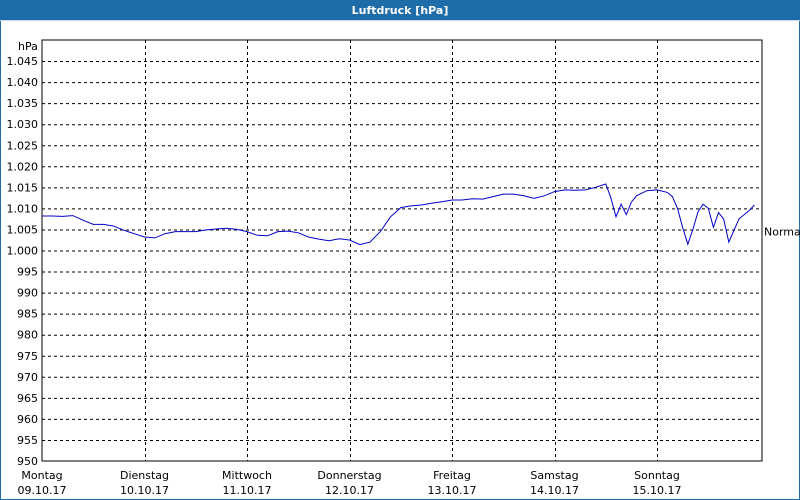 This screenshot has height=500, width=800. Describe the element at coordinates (23, 103) in the screenshot. I see `y-tick-label: 1.035` at that location.